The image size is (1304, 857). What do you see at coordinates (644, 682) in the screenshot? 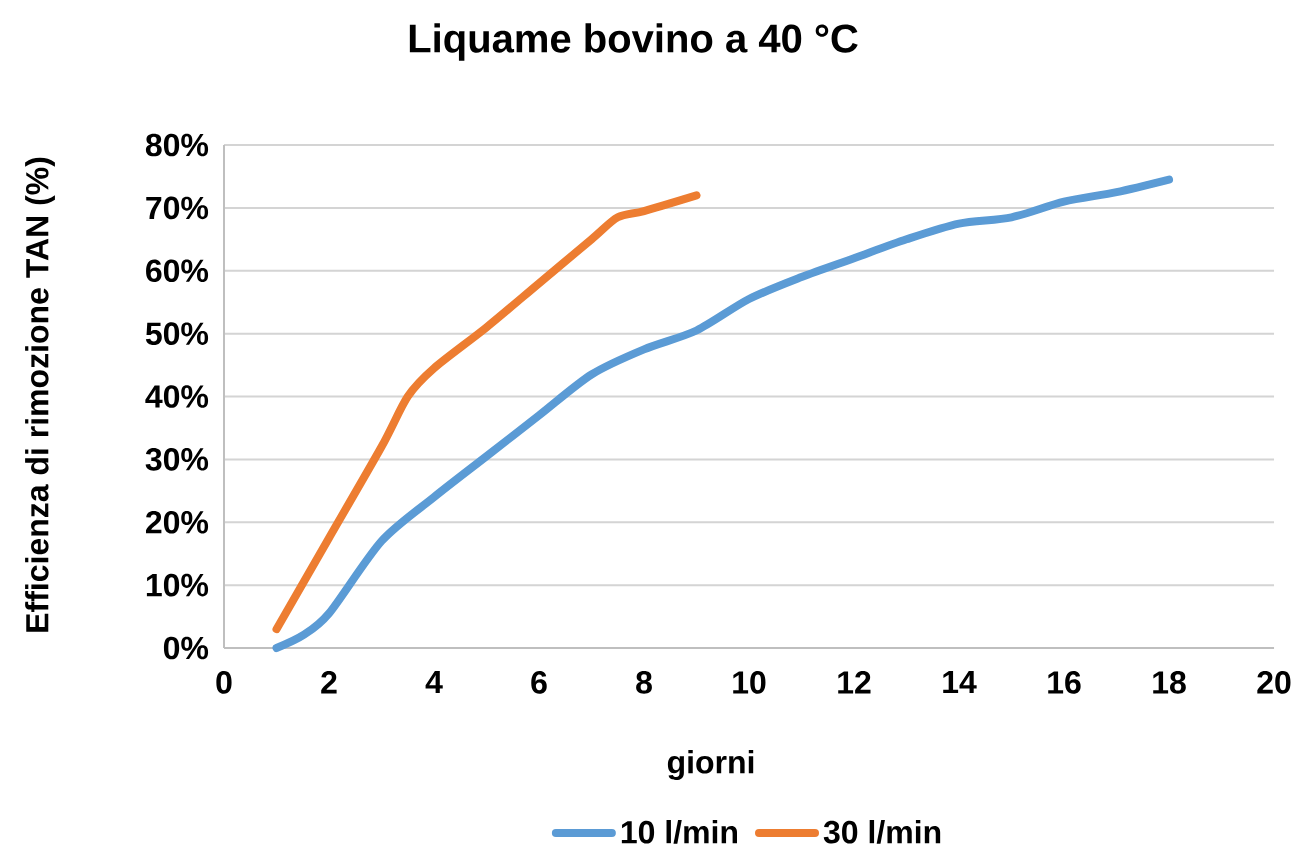
I see `x-tick-label: 8` at bounding box center [644, 682].